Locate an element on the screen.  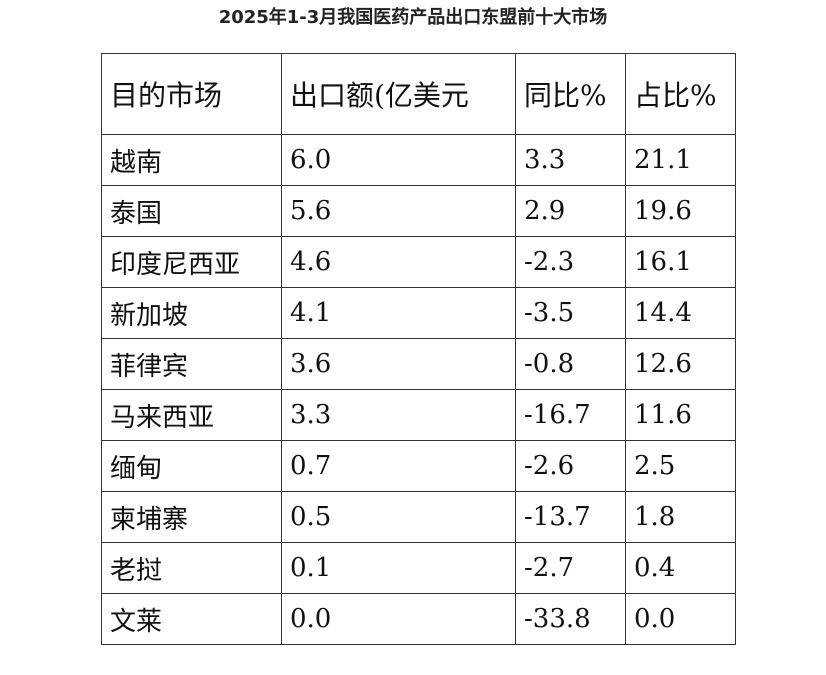
cell-share: 0.4 is located at coordinates (680, 568).